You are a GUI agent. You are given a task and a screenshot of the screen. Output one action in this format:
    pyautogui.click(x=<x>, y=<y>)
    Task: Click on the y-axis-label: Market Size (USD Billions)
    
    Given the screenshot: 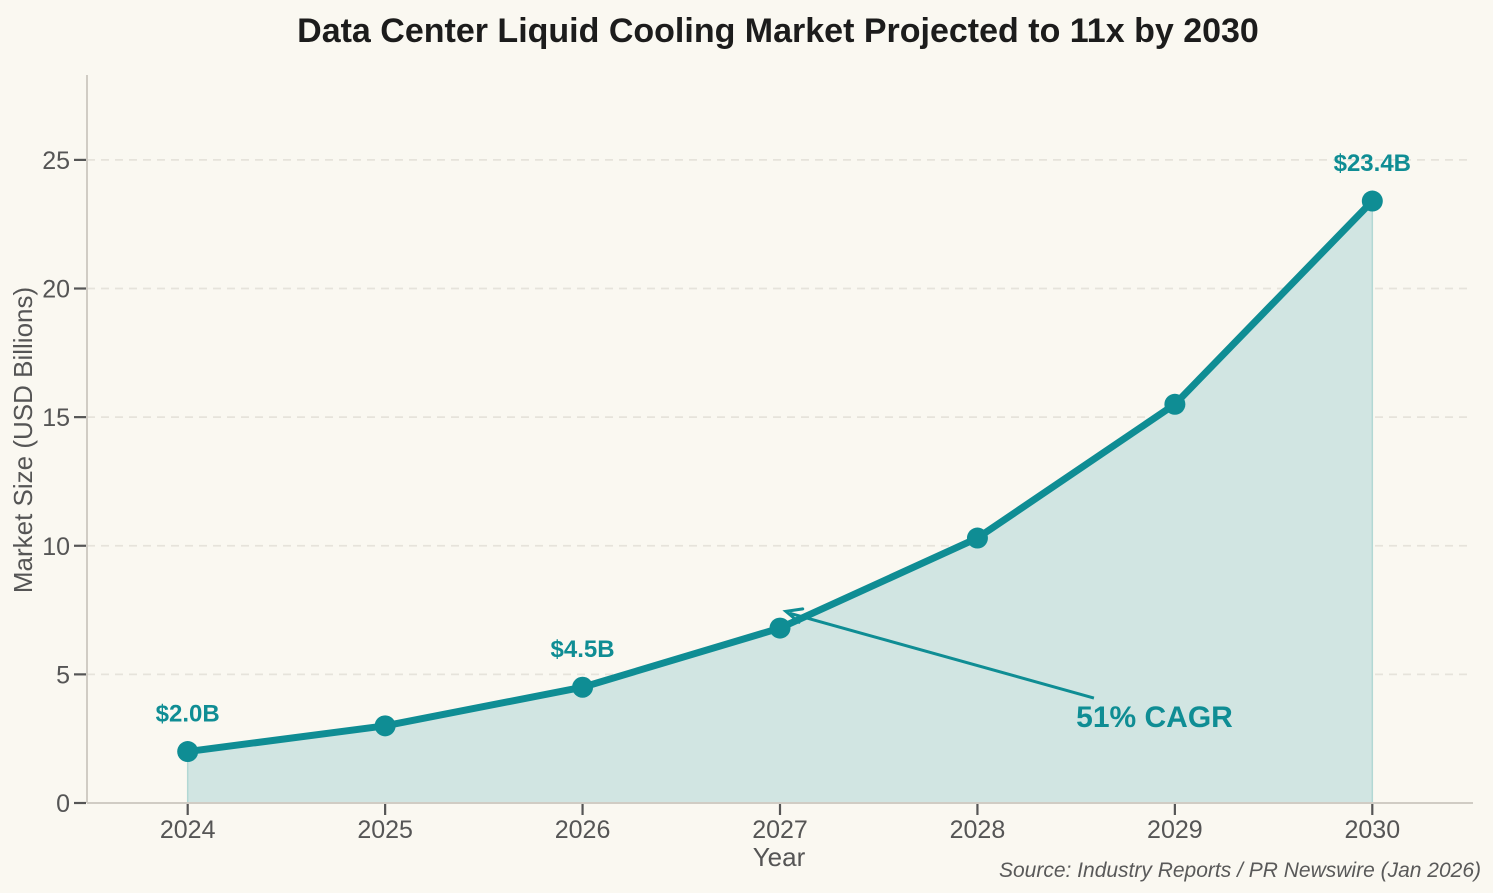 What is the action you would take?
    pyautogui.click(x=23, y=440)
    